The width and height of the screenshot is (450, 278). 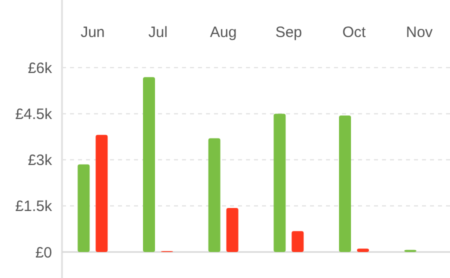 I want to click on x-tick-label: Aug, so click(x=223, y=32).